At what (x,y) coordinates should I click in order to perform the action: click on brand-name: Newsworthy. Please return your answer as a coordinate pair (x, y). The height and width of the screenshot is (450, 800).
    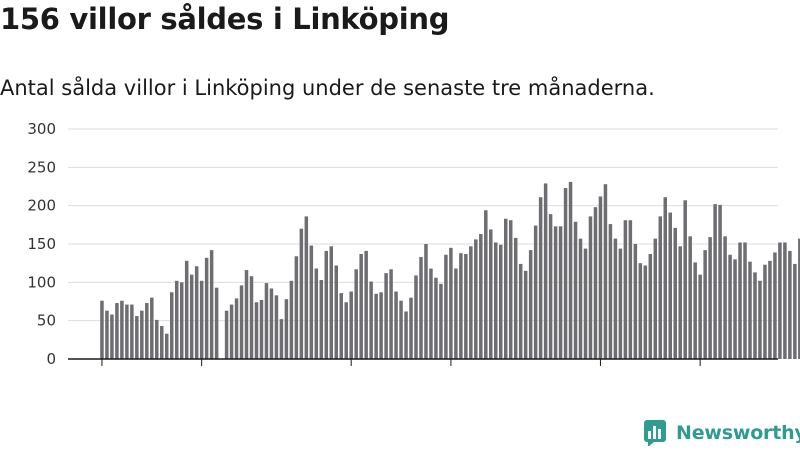
    Looking at the image, I should click on (738, 433).